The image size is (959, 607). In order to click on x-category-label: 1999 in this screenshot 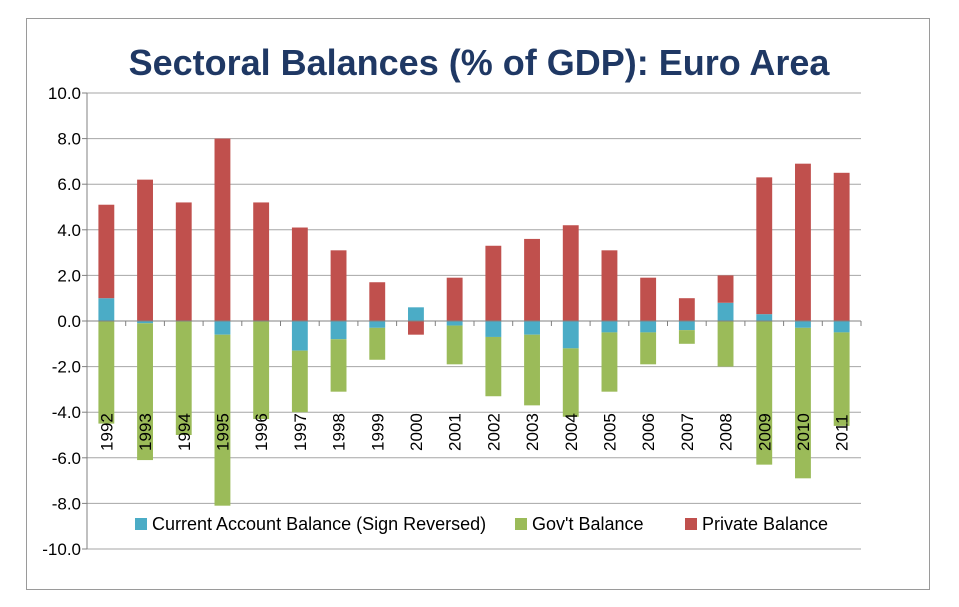, I will do `click(377, 432)`.